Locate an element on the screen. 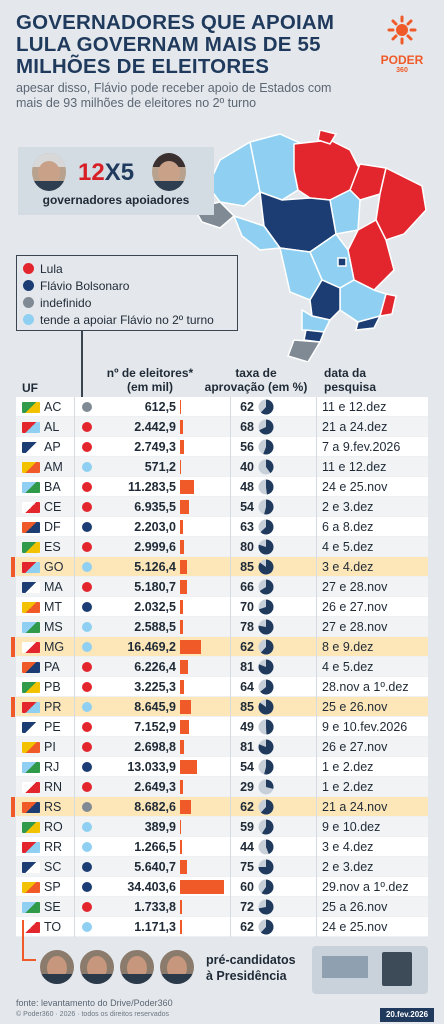 This screenshot has height=1024, width=444. flavio-dot-icon is located at coordinates (28, 285).